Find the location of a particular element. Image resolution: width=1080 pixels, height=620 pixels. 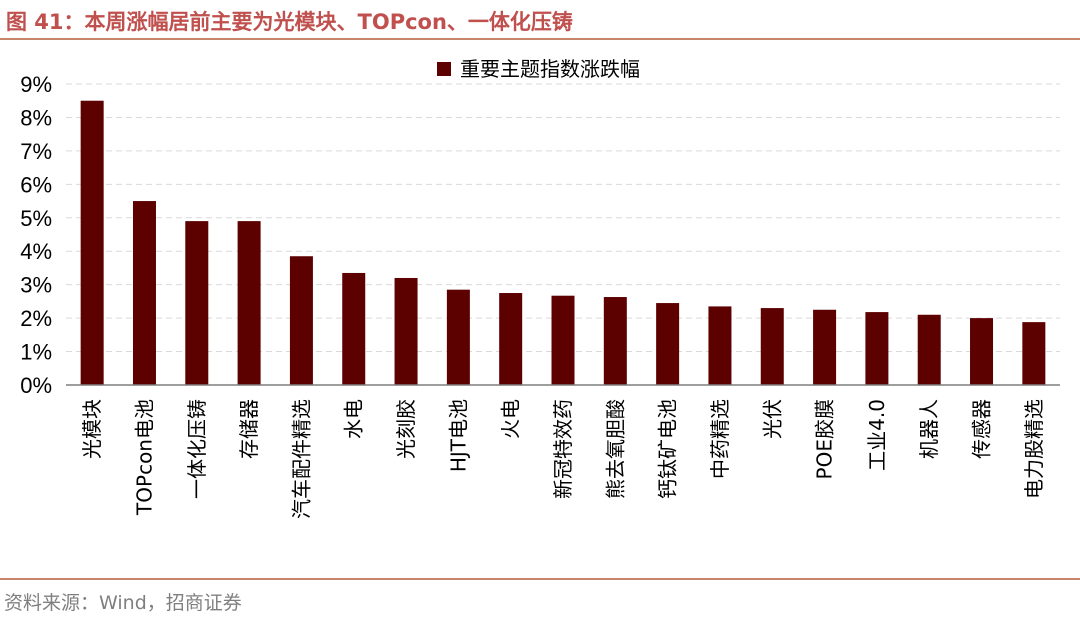

x-category-label: 机器人 is located at coordinates (929, 429).